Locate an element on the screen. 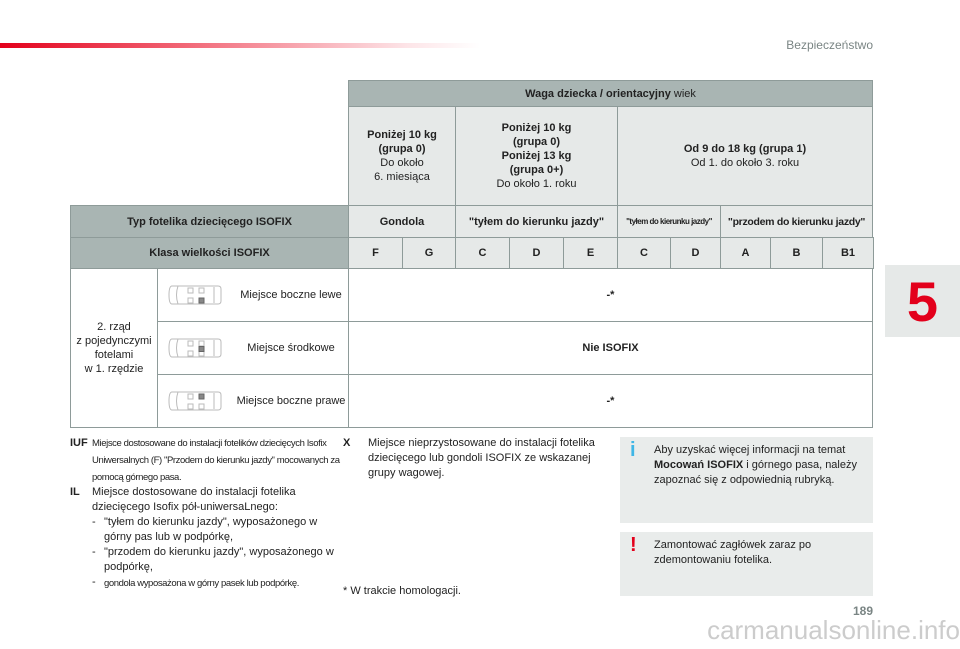 The width and height of the screenshot is (960, 649). group-text: (grupa 0+) is located at coordinates (536, 170).